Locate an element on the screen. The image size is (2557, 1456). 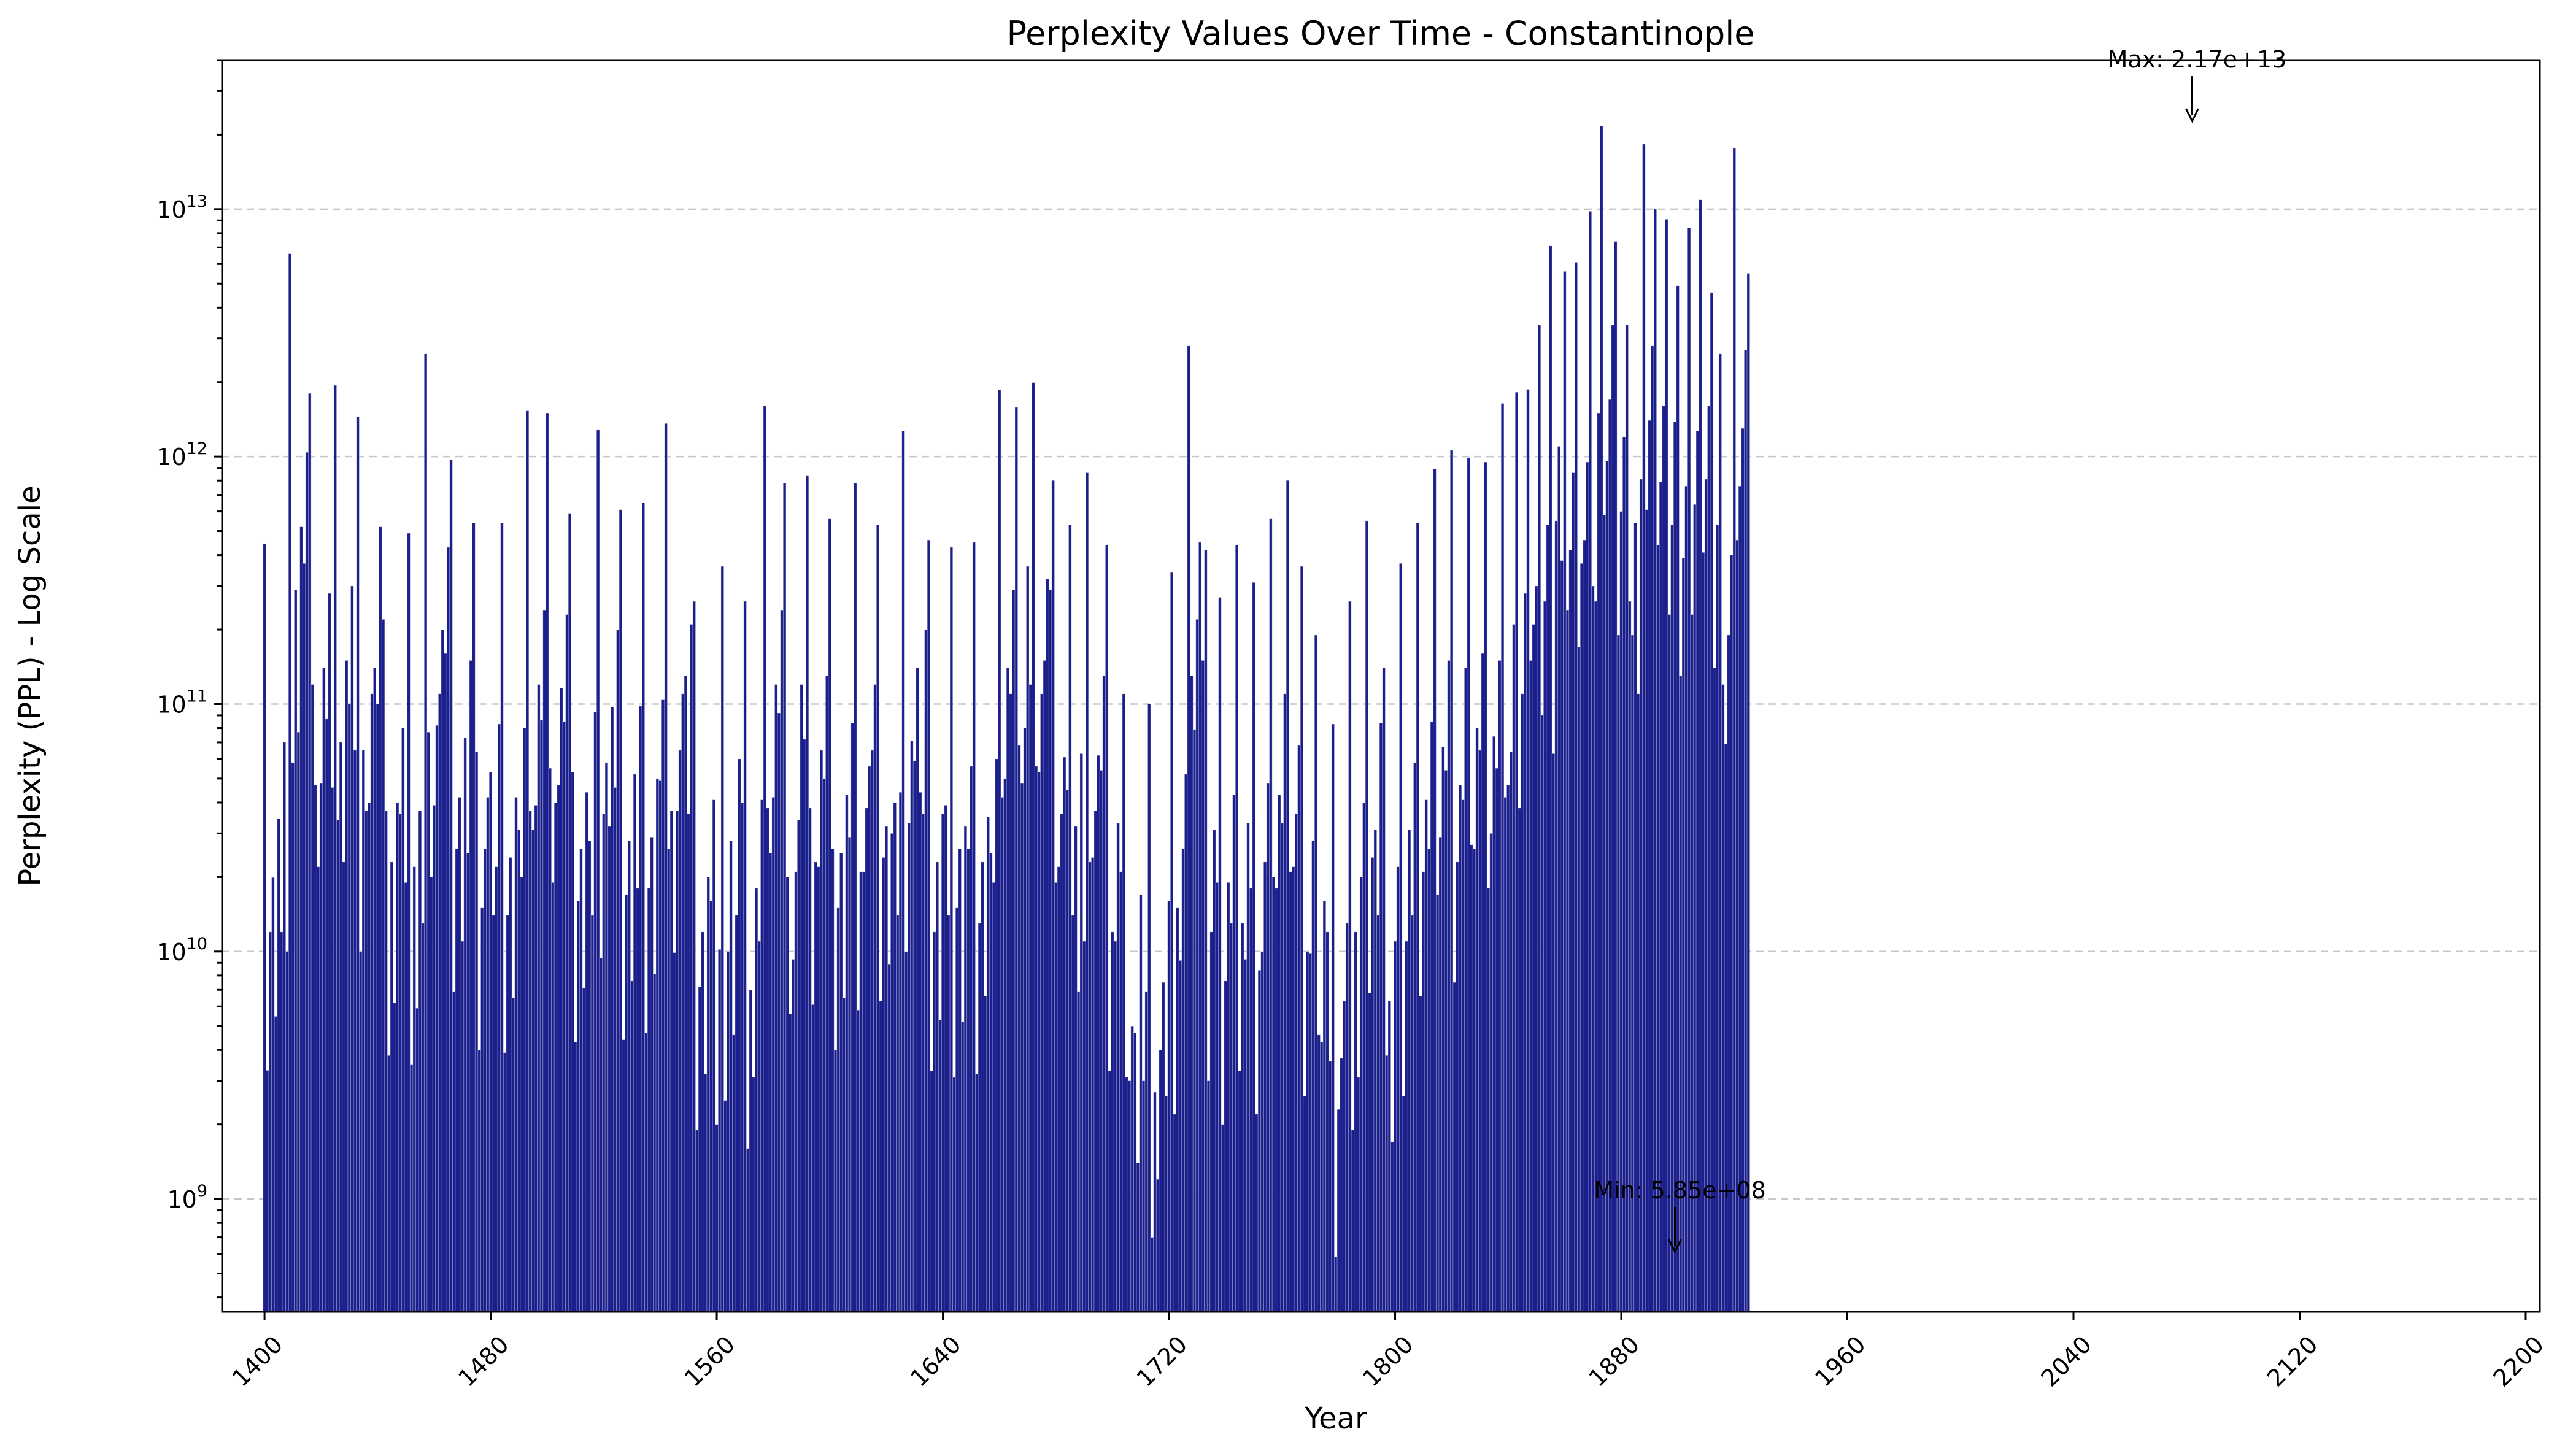
y-tick-label: 1010 is located at coordinates (181, 950).